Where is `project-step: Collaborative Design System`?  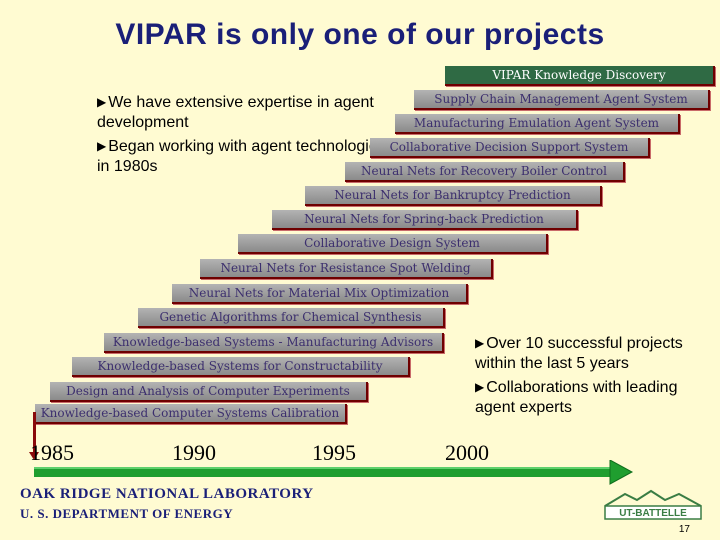
project-step: Collaborative Design System is located at coordinates (393, 244).